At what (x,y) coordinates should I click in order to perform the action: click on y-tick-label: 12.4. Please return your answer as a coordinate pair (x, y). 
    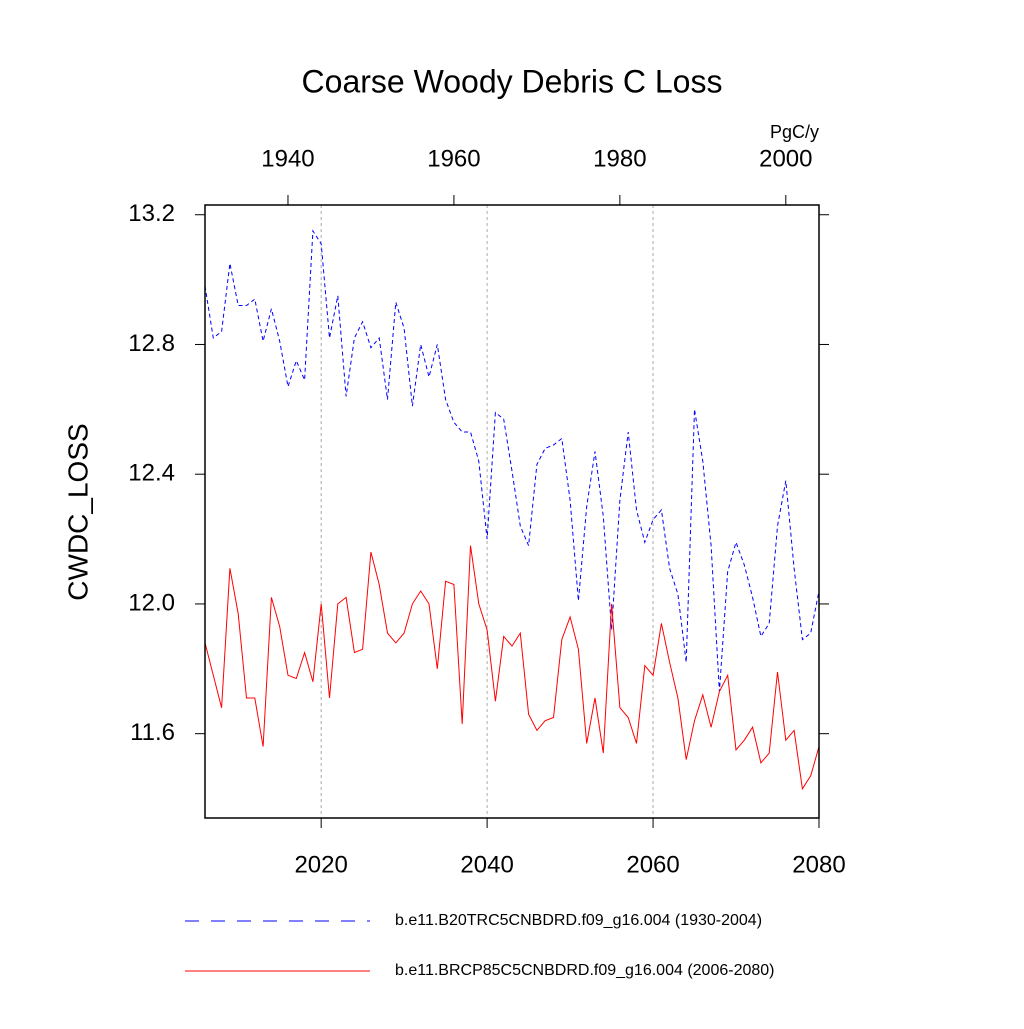
    Looking at the image, I should click on (151, 473).